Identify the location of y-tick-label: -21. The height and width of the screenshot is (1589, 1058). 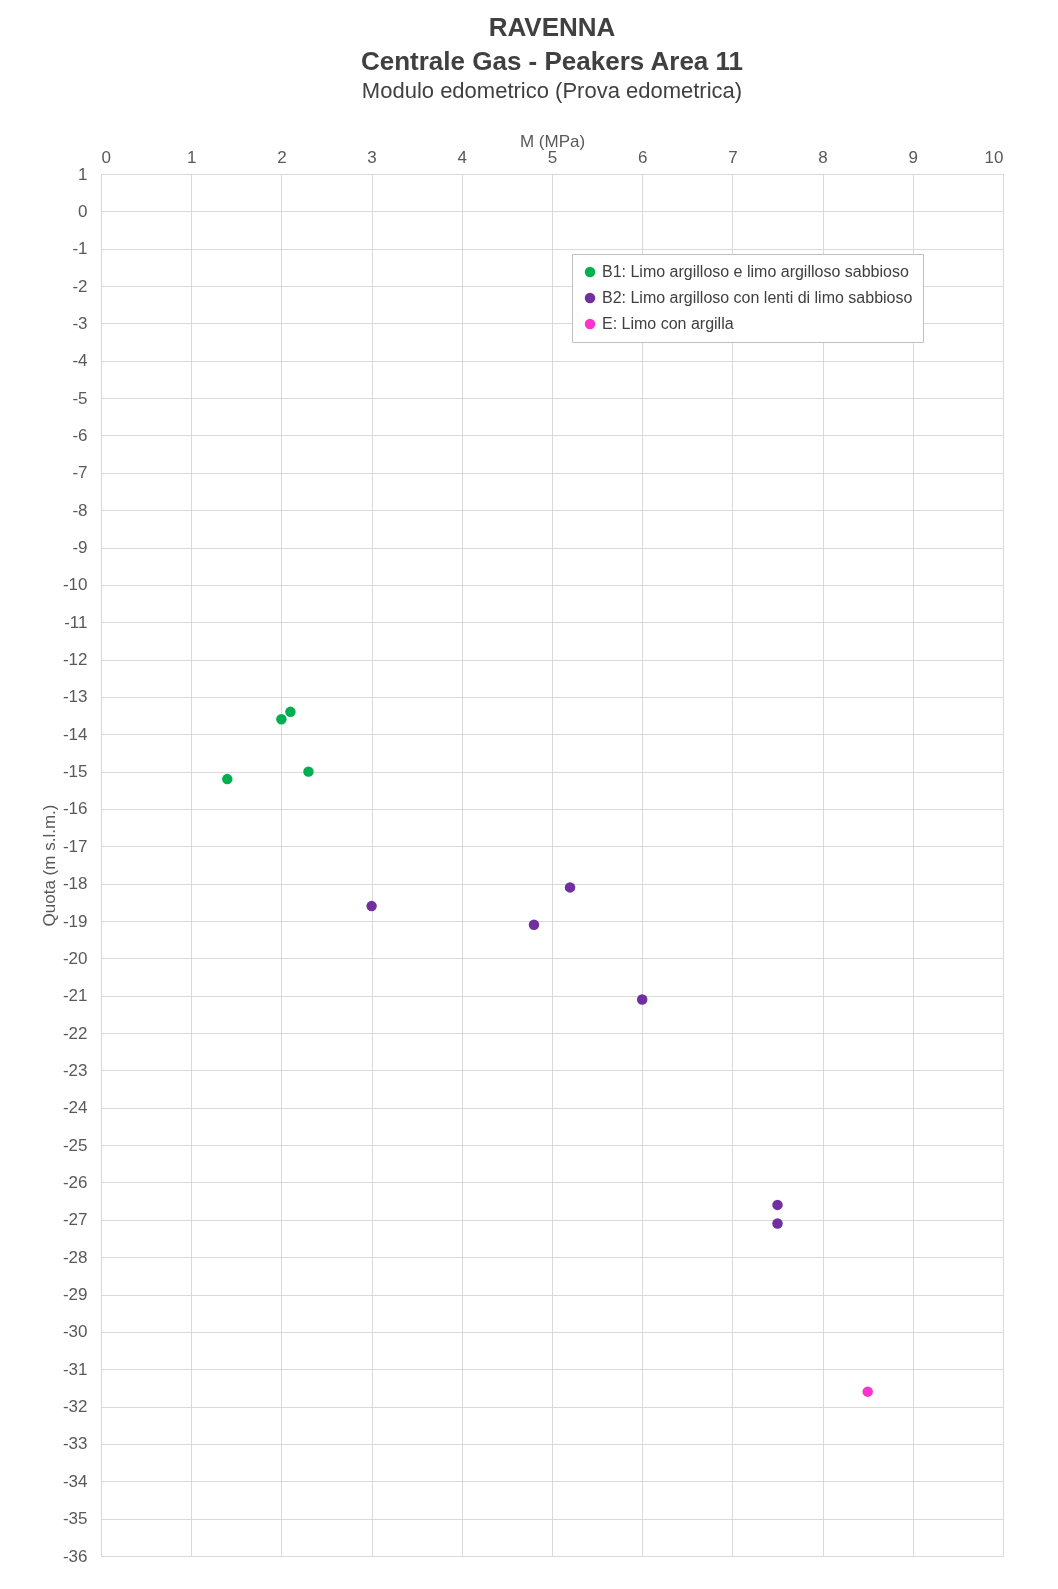
(75, 996).